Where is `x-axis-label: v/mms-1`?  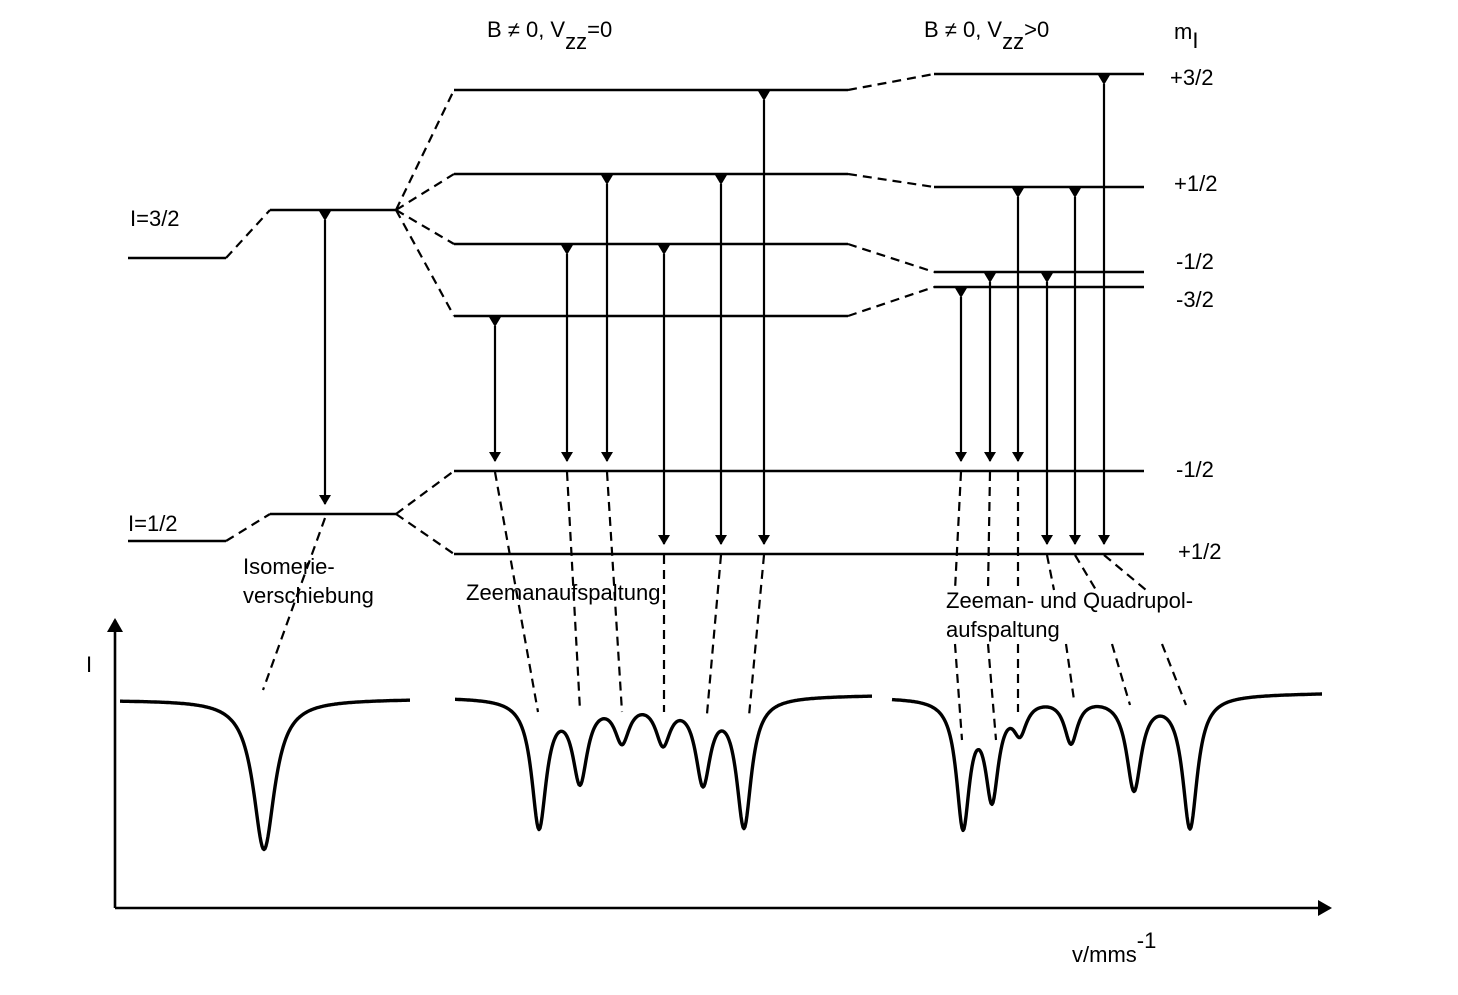
x-axis-label: v/mms-1 is located at coordinates (1114, 947).